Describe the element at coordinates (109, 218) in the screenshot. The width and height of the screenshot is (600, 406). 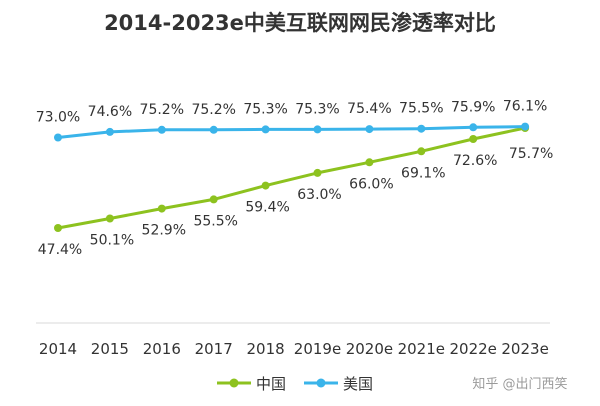
I see `data-point-china-2015` at that location.